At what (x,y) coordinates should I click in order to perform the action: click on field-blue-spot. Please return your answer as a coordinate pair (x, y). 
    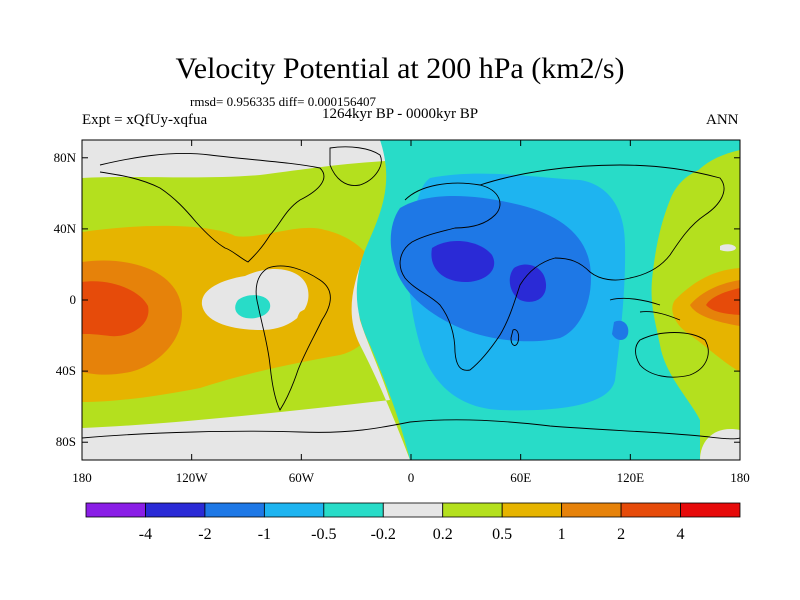
    Looking at the image, I should click on (620, 330).